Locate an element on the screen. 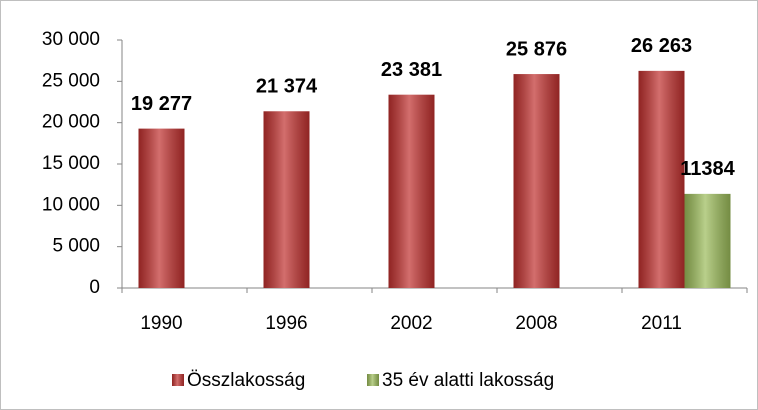 The height and width of the screenshot is (410, 758). y-tick-label: 20 000 is located at coordinates (71, 122).